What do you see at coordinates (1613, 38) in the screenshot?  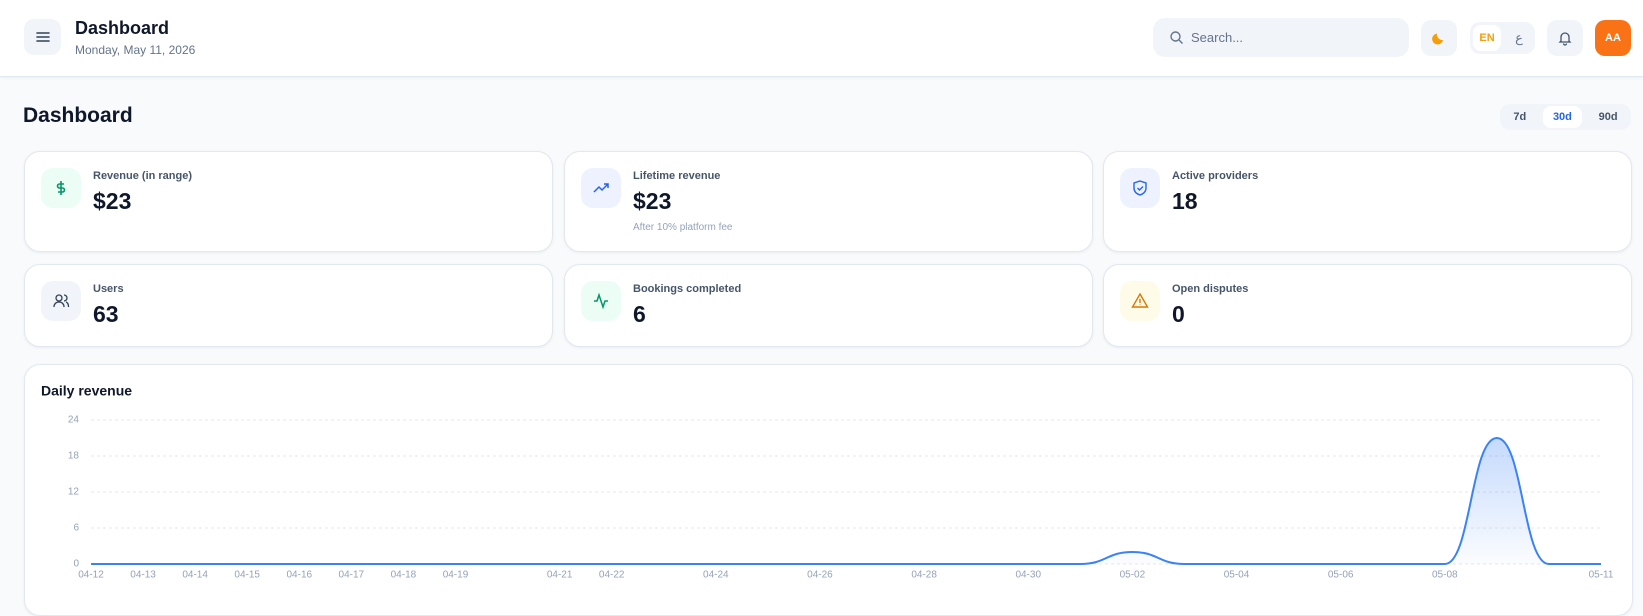 I see `avatar: AA` at bounding box center [1613, 38].